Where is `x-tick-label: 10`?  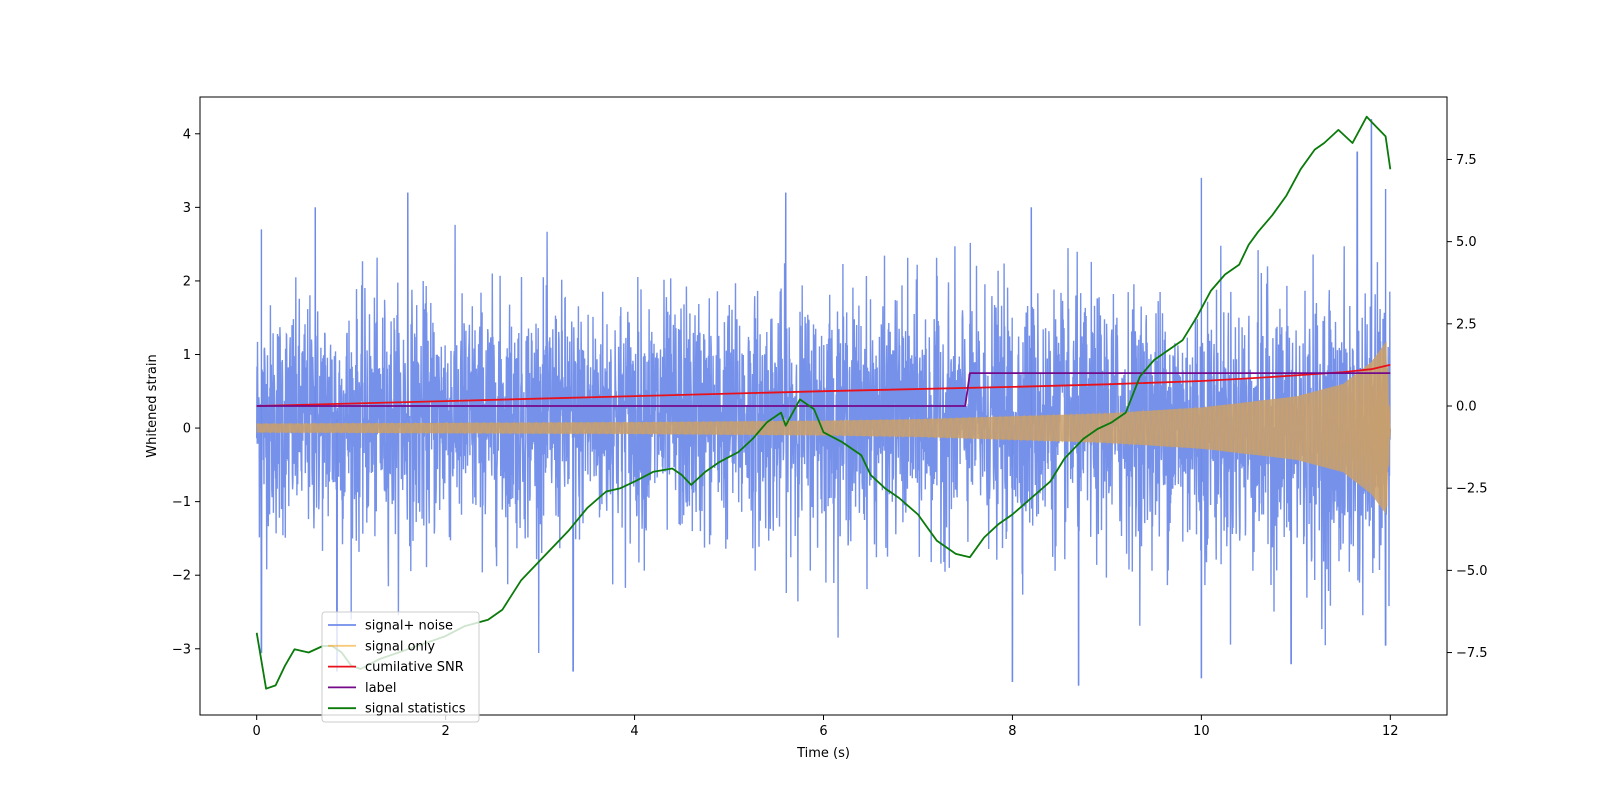 x-tick-label: 10 is located at coordinates (1201, 731).